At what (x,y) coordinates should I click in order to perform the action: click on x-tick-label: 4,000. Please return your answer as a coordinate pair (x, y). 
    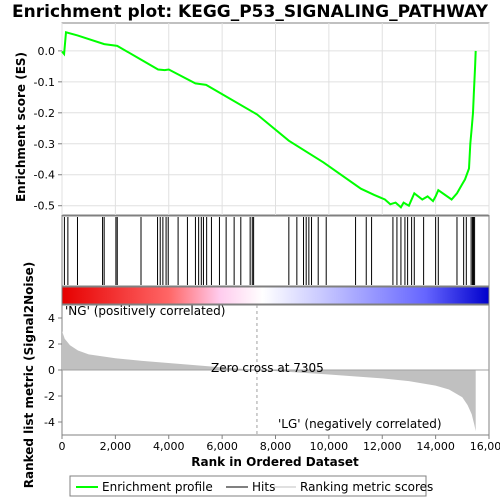
    Looking at the image, I should click on (169, 446).